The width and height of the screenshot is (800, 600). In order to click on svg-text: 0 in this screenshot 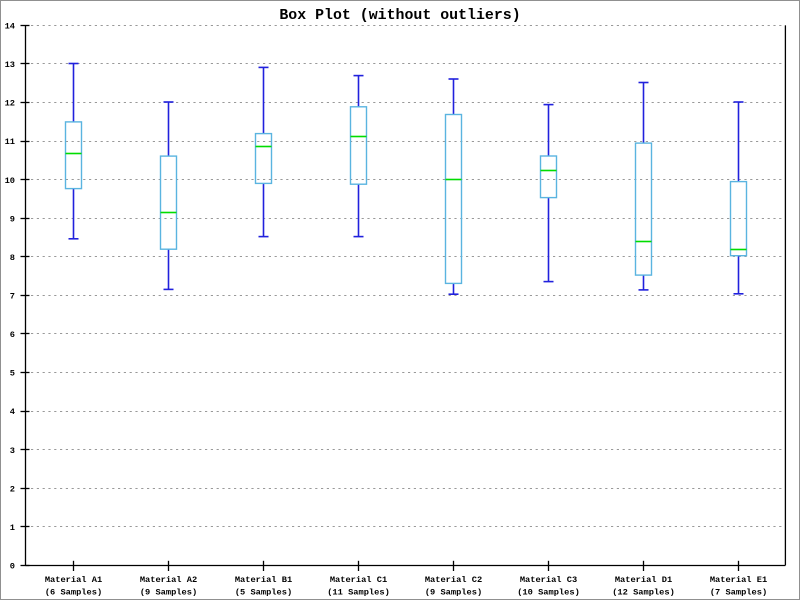, I will do `click(12, 567)`.